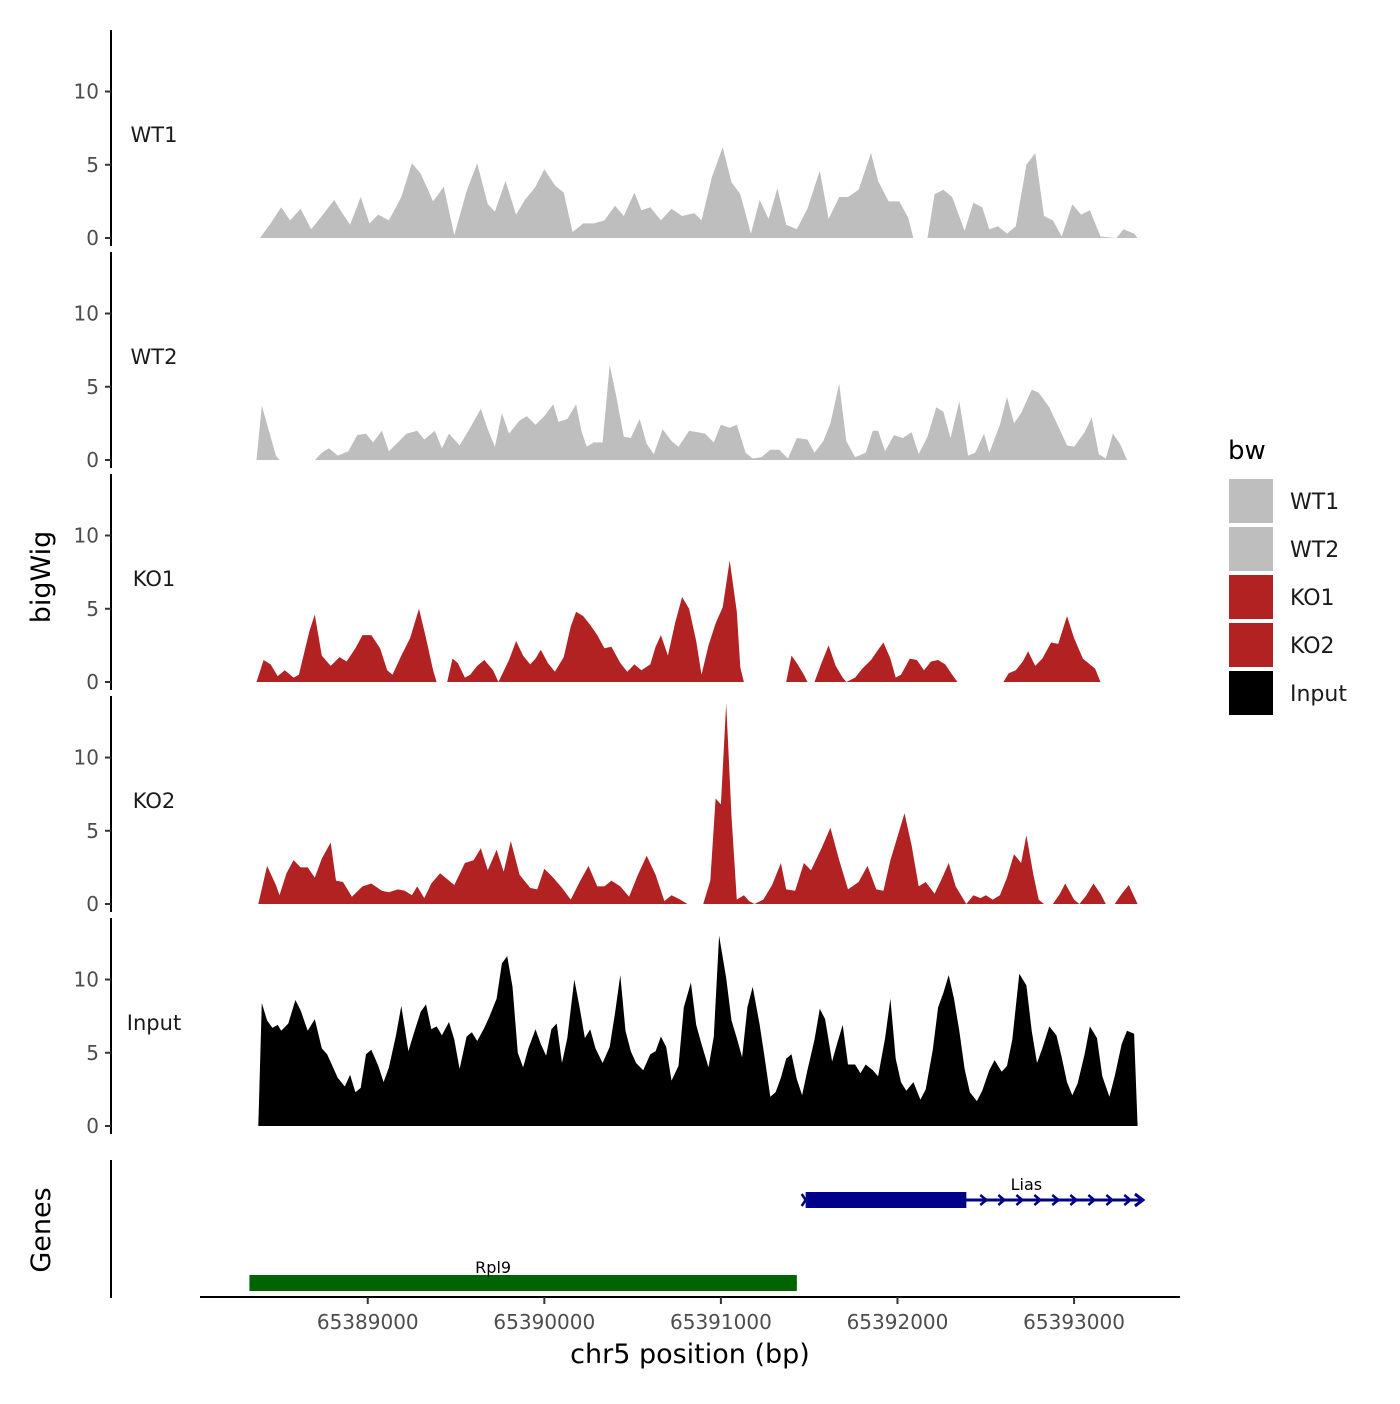 The width and height of the screenshot is (1400, 1404). What do you see at coordinates (697, 412) in the screenshot?
I see `coverage-area-wt2` at bounding box center [697, 412].